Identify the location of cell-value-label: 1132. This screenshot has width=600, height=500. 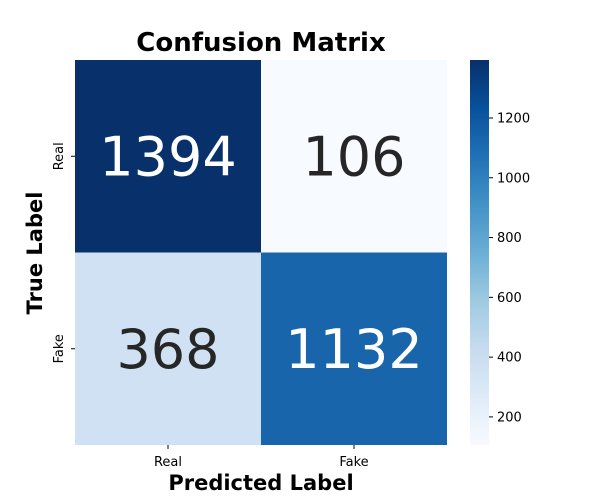
(353, 349).